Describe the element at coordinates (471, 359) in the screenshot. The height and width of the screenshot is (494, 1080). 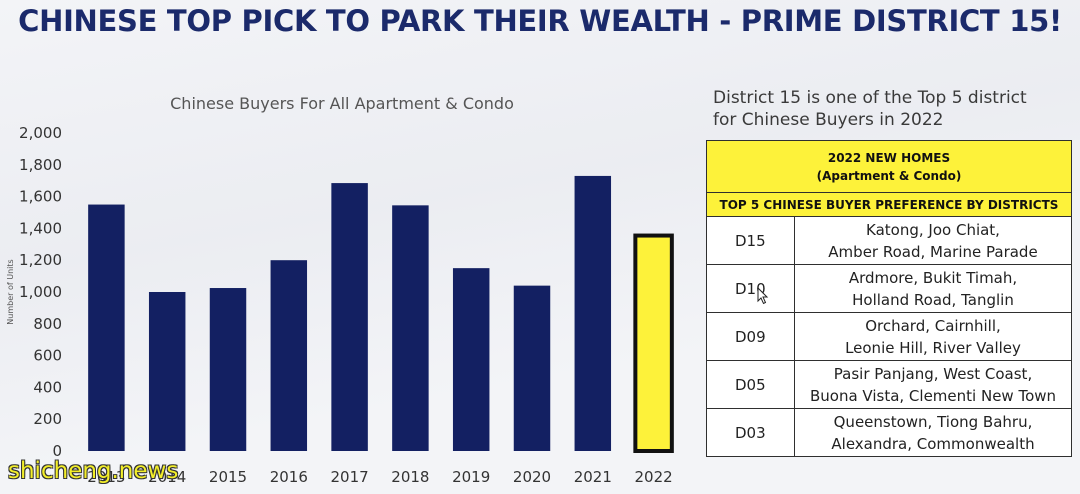
I see `bar-2019` at that location.